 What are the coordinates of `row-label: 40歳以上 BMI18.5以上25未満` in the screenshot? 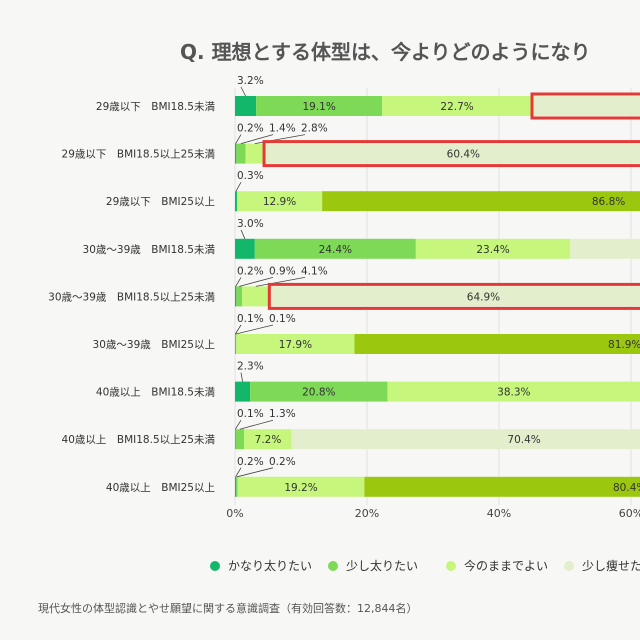 It's located at (139, 440).